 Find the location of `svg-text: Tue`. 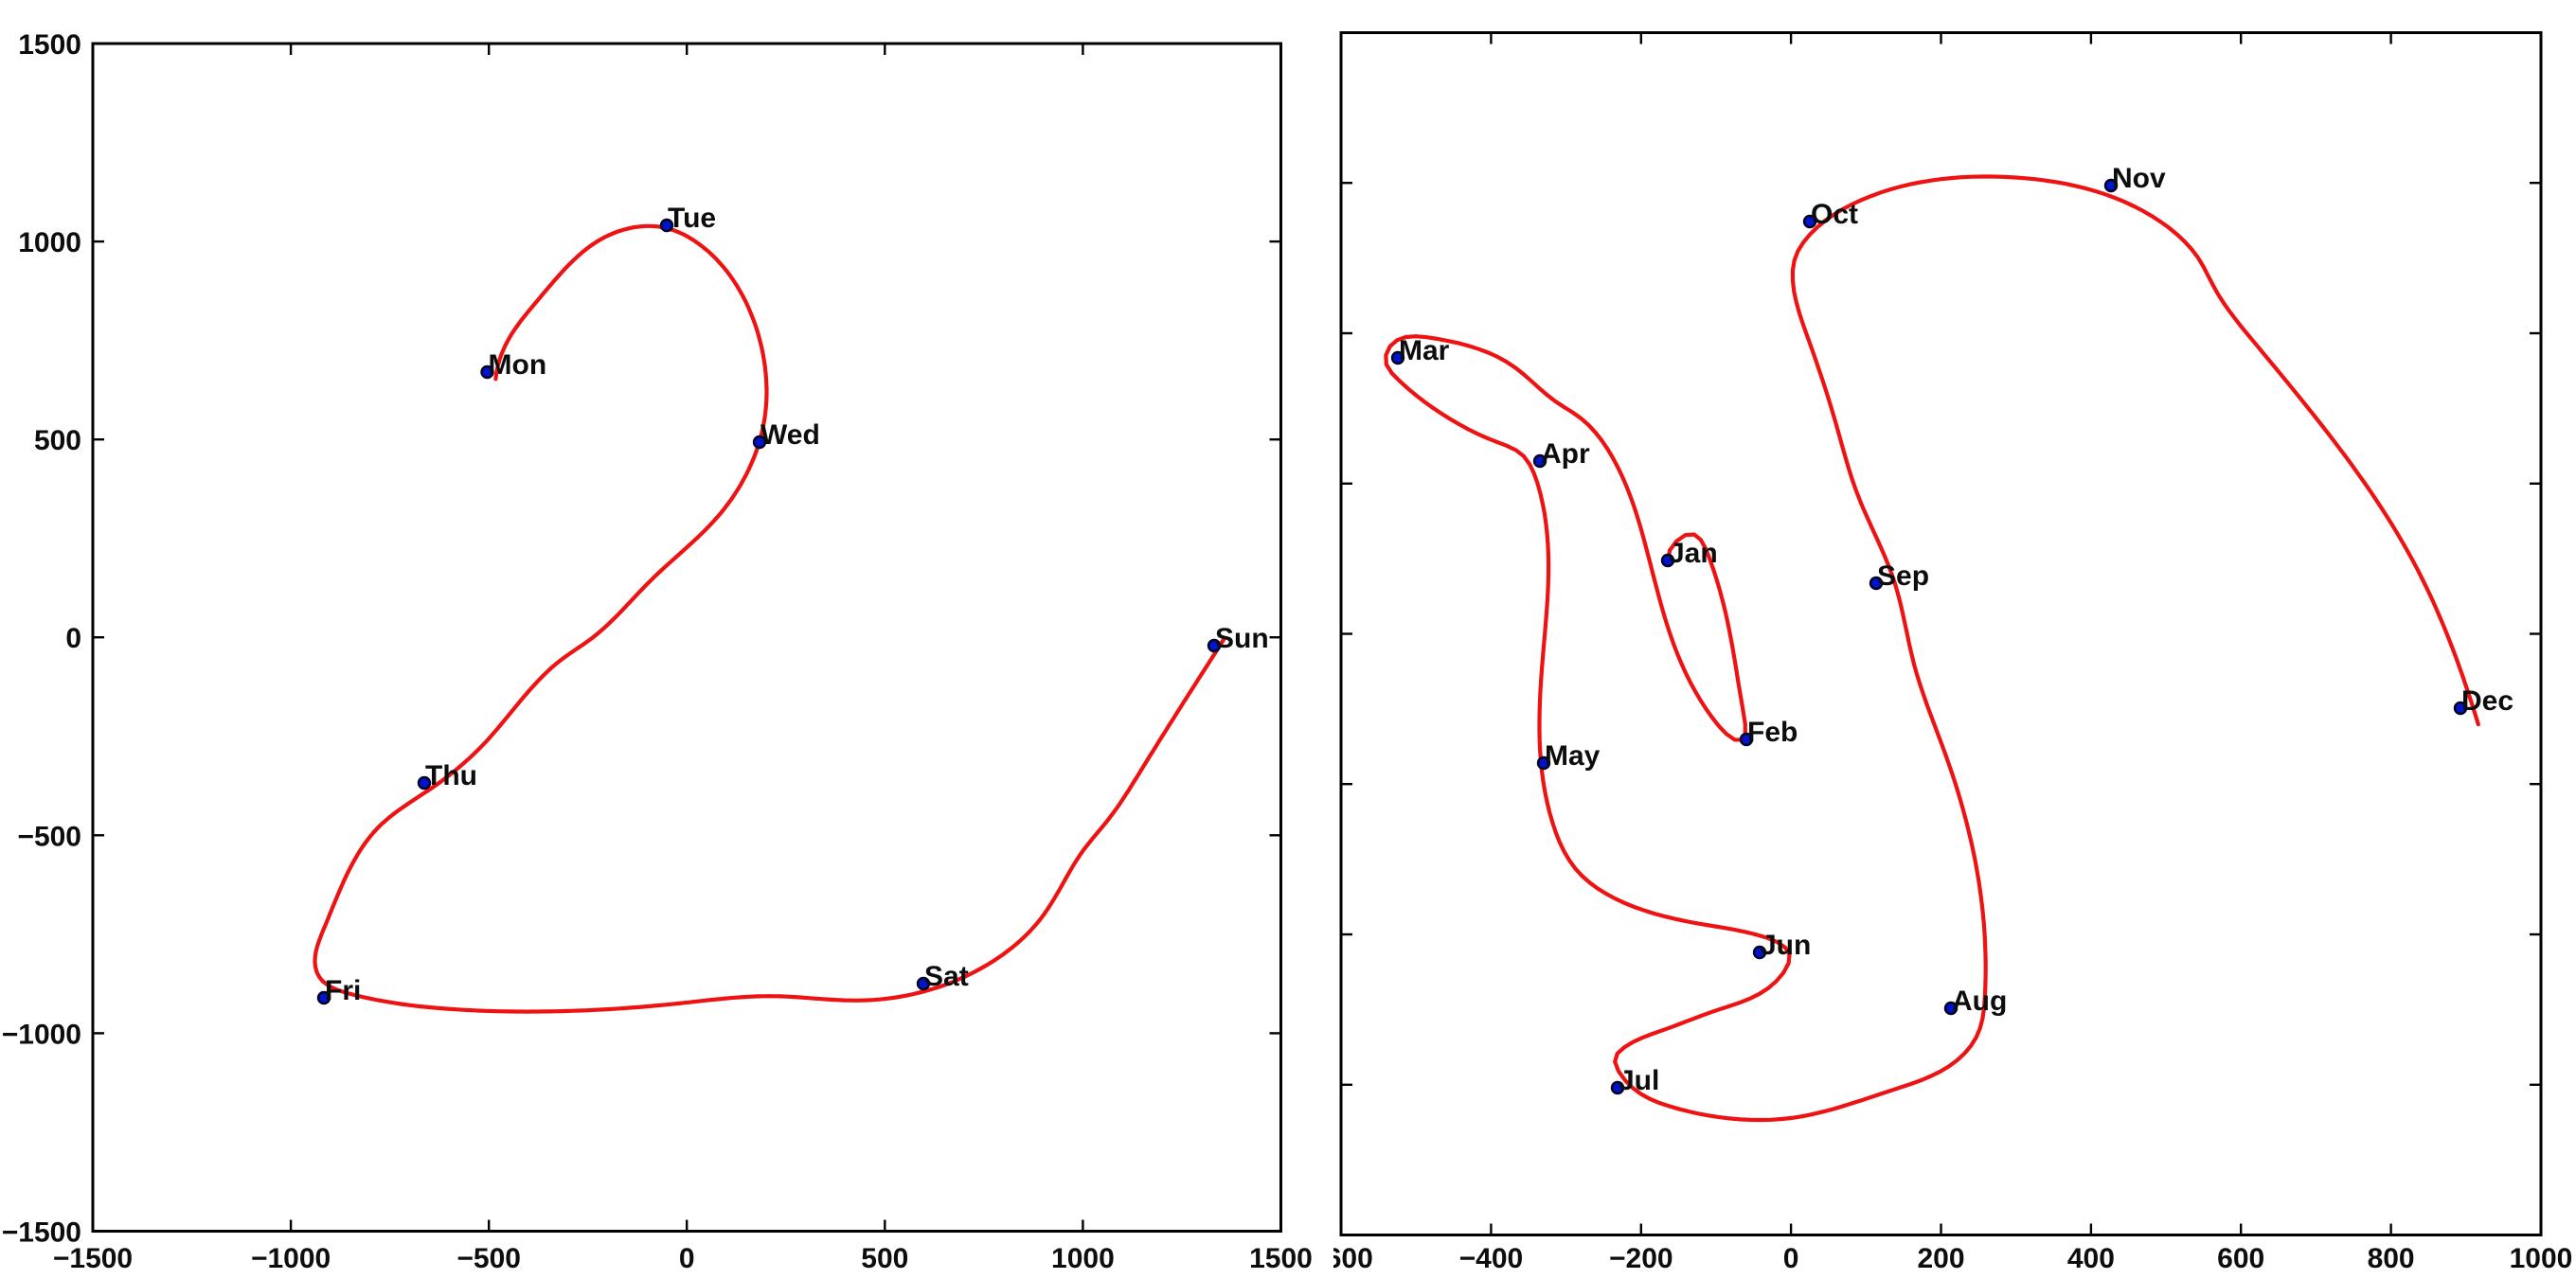

svg-text: Tue is located at coordinates (692, 218).